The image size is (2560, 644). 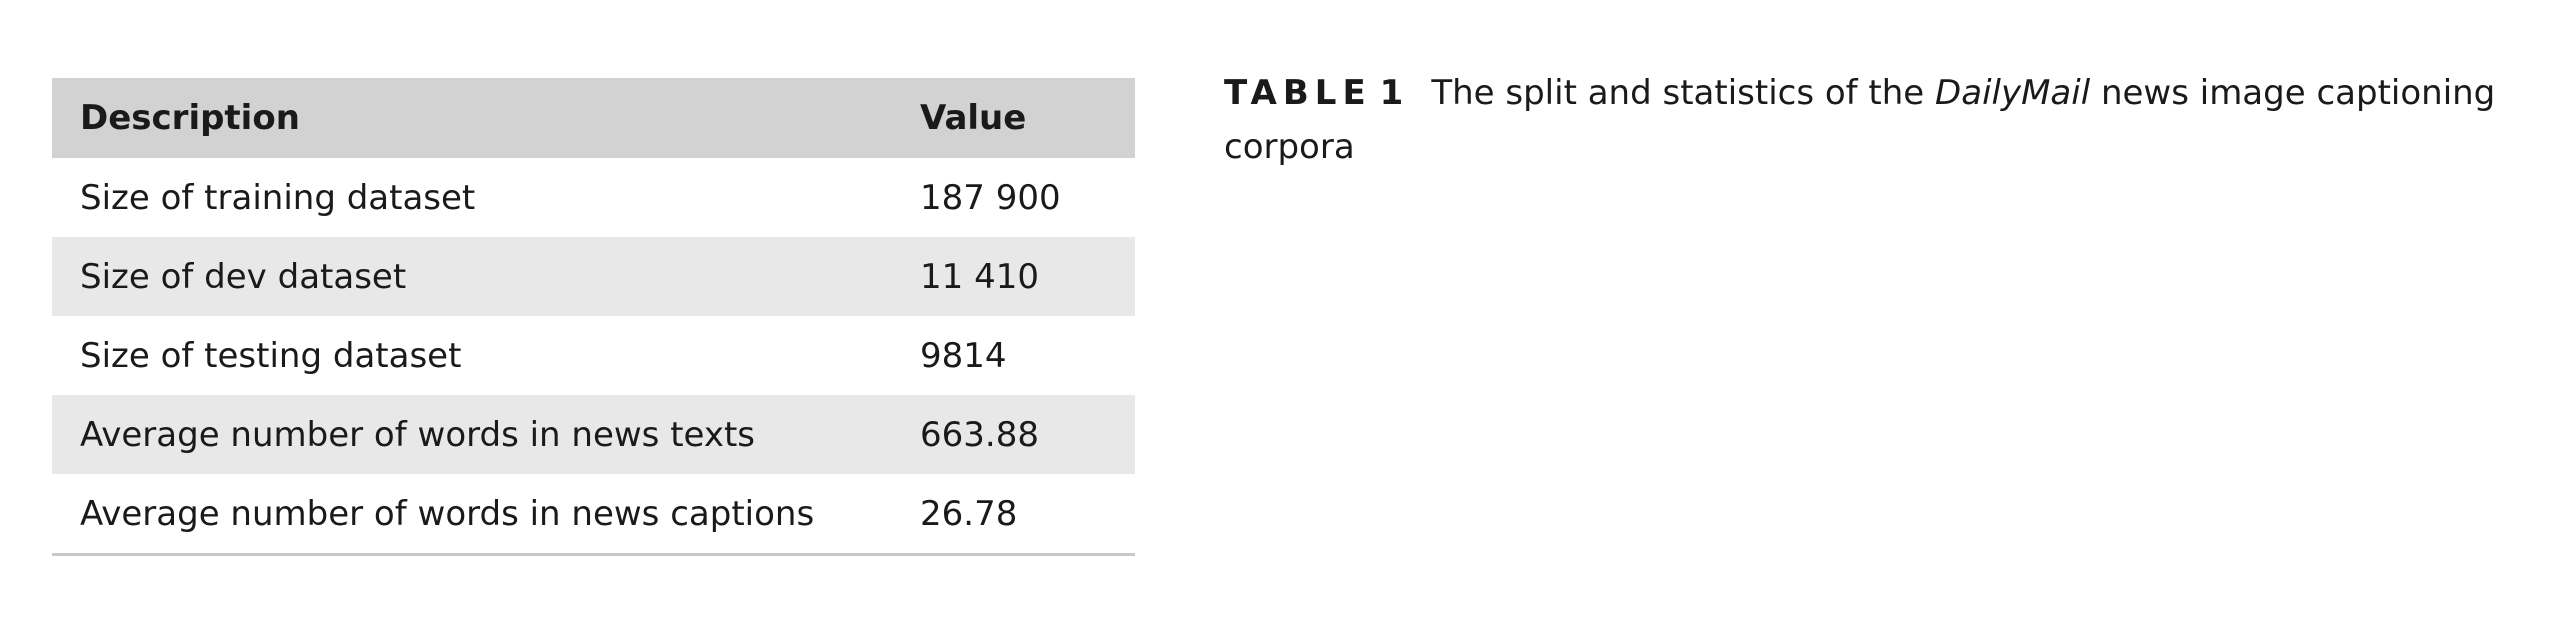 I want to click on table-header: Description Value, so click(x=593, y=118).